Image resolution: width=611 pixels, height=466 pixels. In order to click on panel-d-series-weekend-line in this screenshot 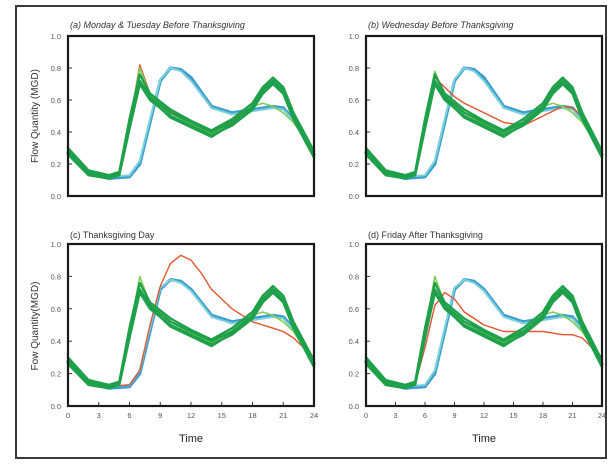, I will do `click(484, 334)`.